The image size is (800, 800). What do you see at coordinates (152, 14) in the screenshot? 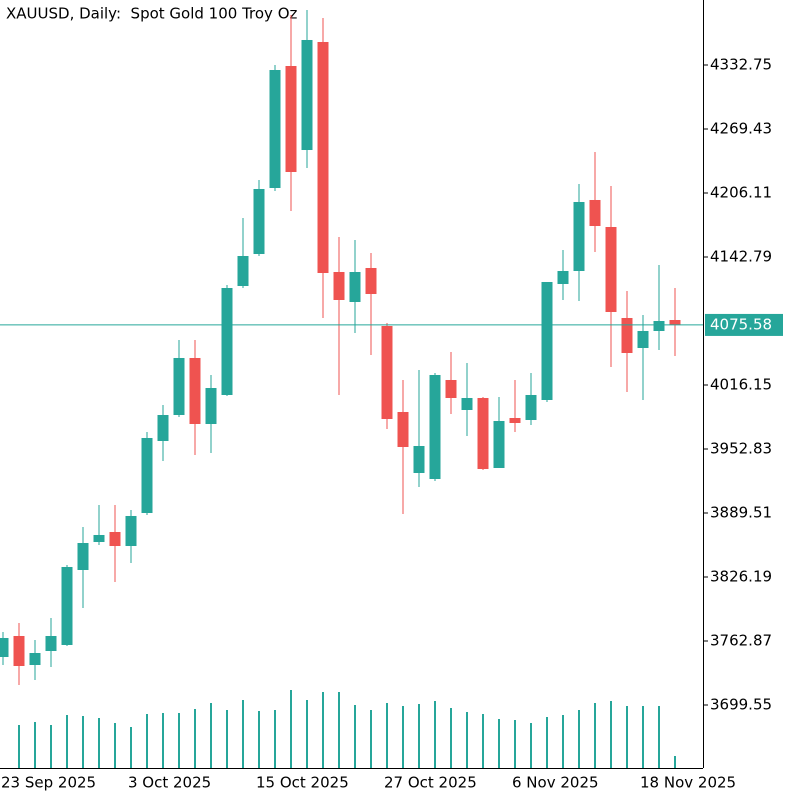
I see `chart-title: XAUUSD, Daily: Spot Gold 100 Troy Oz` at bounding box center [152, 14].